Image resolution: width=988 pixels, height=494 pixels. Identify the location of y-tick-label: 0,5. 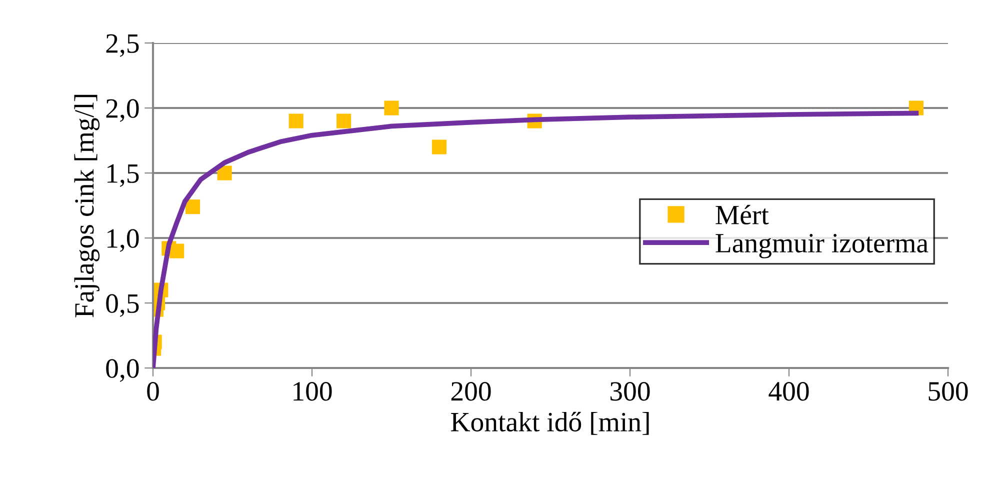
(122, 305).